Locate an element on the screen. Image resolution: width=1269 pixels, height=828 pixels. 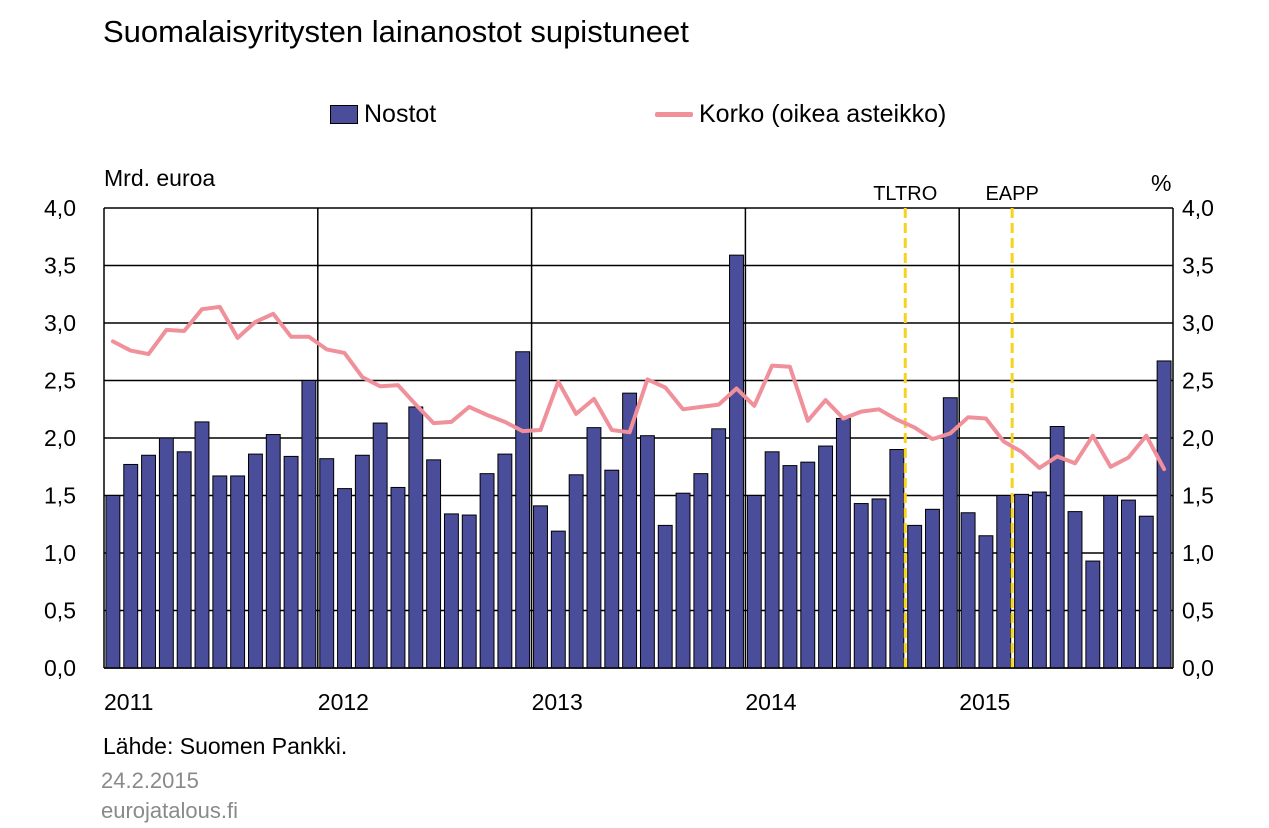
legend-item-nostot: Nostot is located at coordinates (383, 114).